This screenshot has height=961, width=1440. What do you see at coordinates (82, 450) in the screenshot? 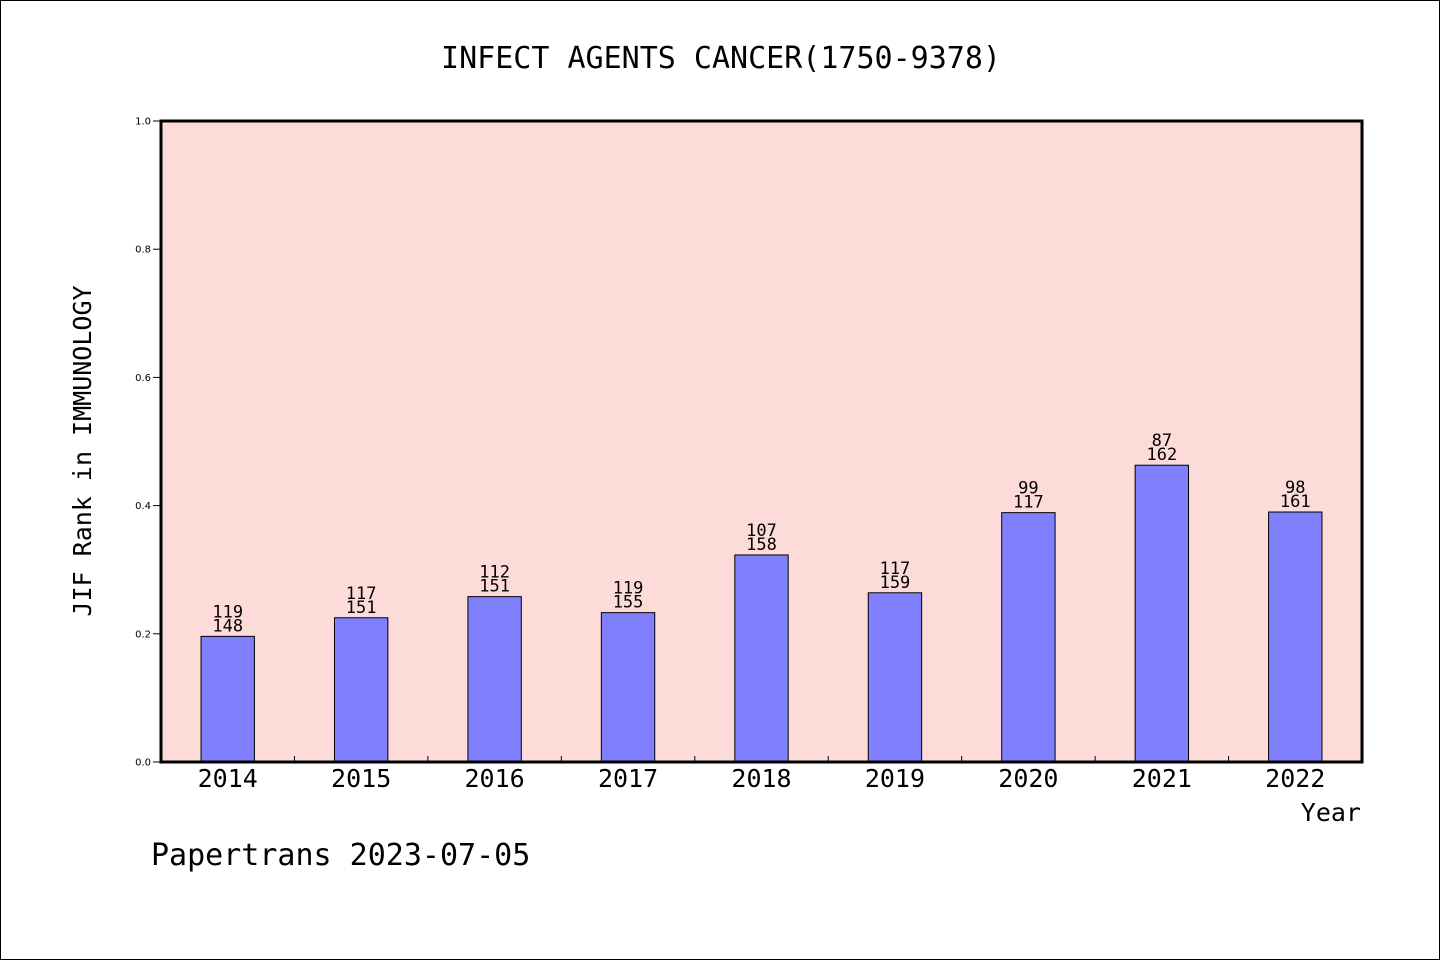
I see `y-axis-label: JIF Rank in IMMUNOLOGY` at bounding box center [82, 450].